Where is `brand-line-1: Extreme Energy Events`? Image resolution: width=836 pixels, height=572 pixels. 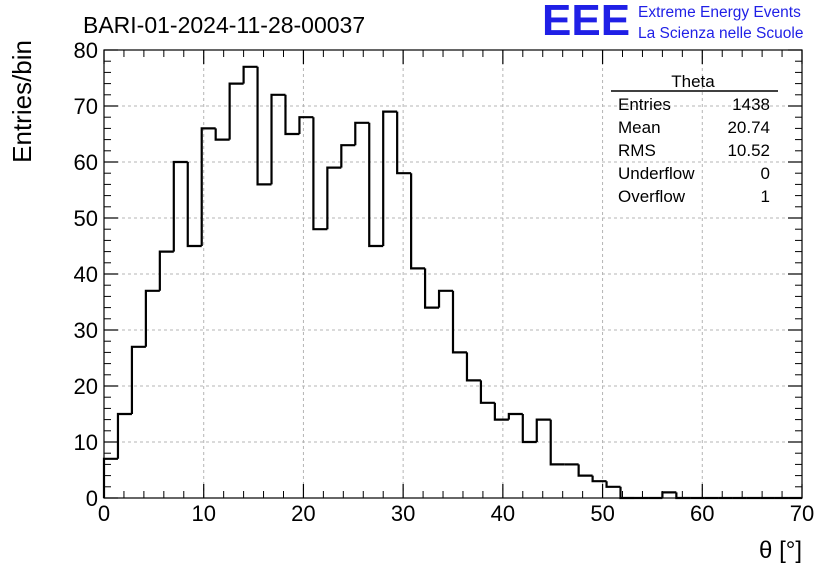
brand-line-1: Extreme Energy Events is located at coordinates (719, 12).